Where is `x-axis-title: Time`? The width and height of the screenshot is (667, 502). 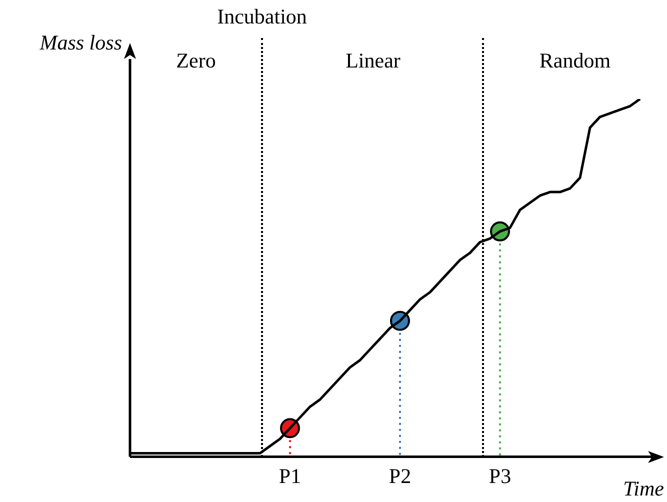 x-axis-title: Time is located at coordinates (643, 488).